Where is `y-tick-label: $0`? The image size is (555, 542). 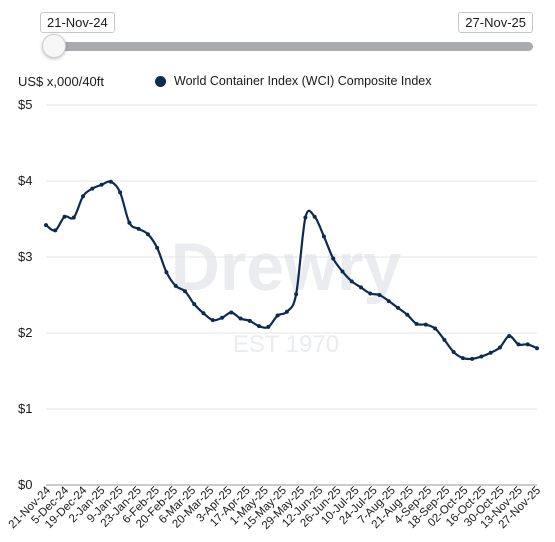
y-tick-label: $0 is located at coordinates (25, 484).